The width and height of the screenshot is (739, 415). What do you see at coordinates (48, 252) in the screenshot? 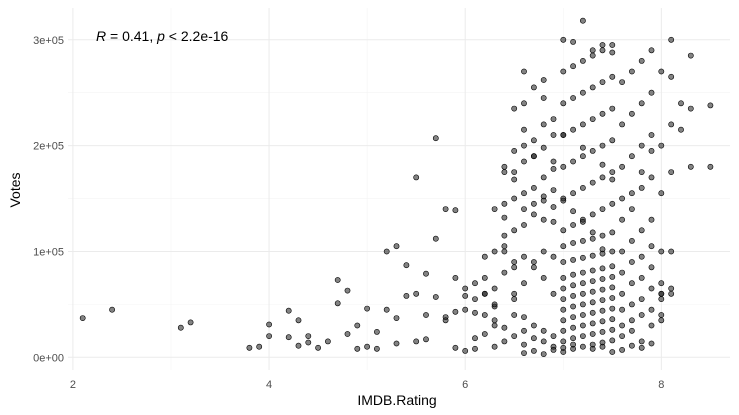
I see `y-tick-label: 1e+05` at bounding box center [48, 252].